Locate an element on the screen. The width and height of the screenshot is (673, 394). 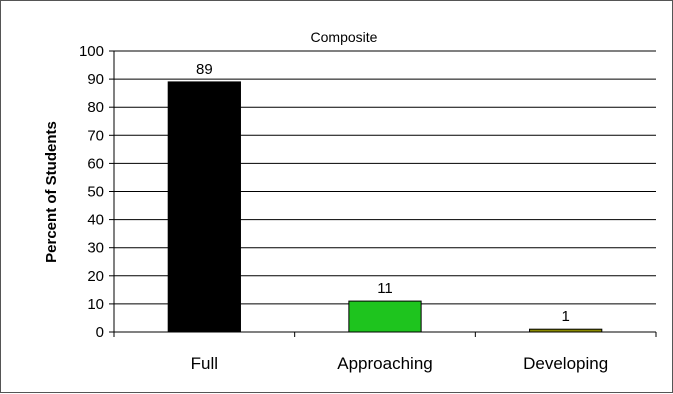
x-axis-ticks: Full Approaching Developing is located at coordinates (385, 352).